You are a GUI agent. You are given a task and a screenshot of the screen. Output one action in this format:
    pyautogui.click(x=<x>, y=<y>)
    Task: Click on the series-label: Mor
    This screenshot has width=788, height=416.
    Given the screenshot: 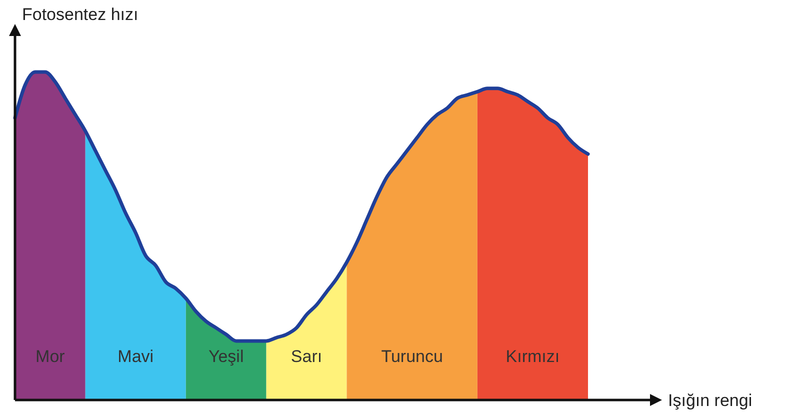 What is the action you would take?
    pyautogui.click(x=51, y=356)
    